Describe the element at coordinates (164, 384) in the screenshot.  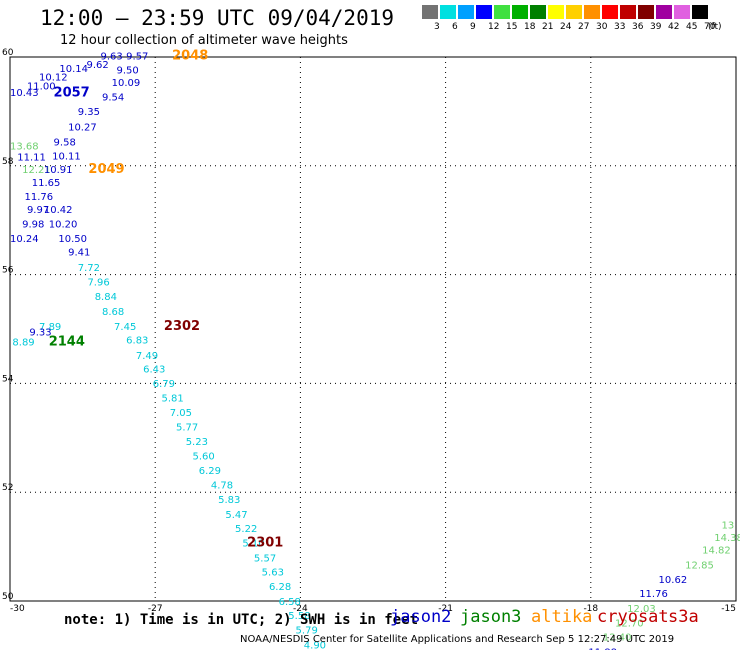
I see `wave-height-label: 6.79` at that location.